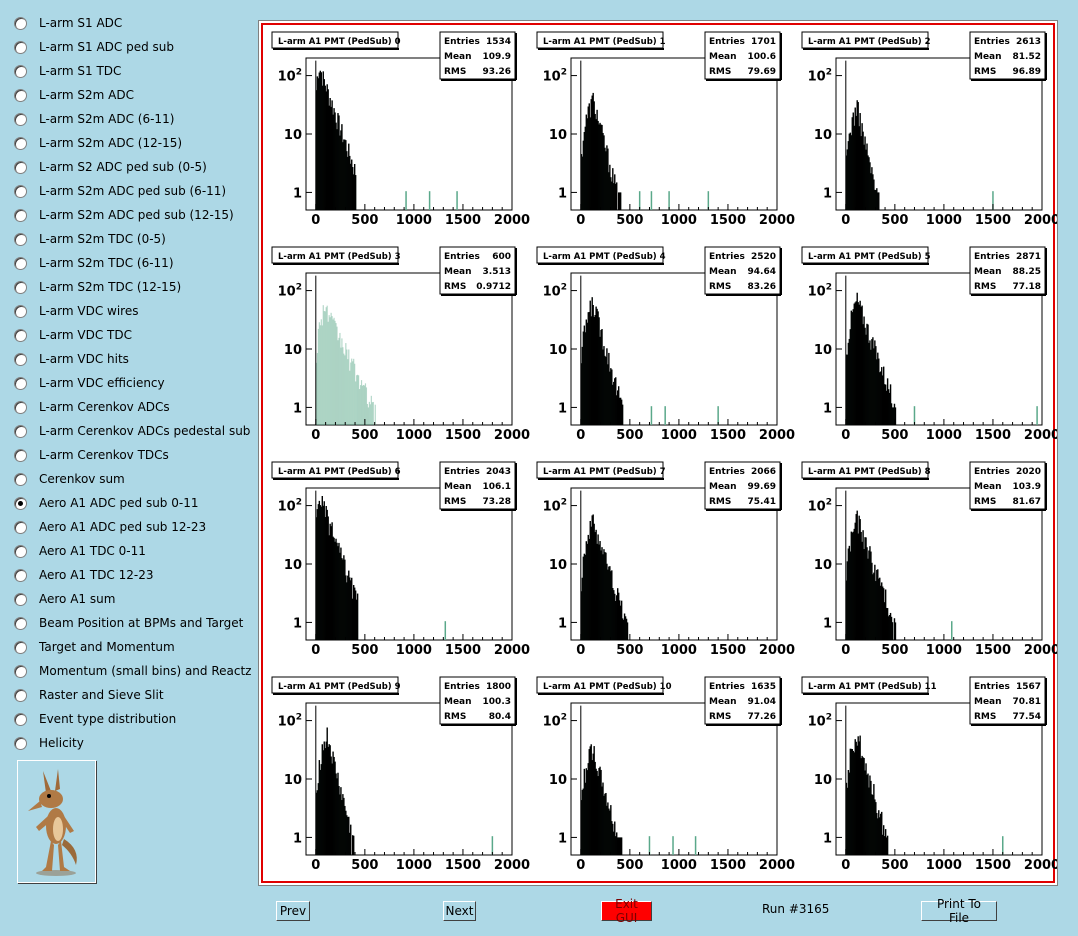  Describe the element at coordinates (106, 503) in the screenshot. I see `radio-item-20: Aero A1 ADC ped sub 0-11` at that location.